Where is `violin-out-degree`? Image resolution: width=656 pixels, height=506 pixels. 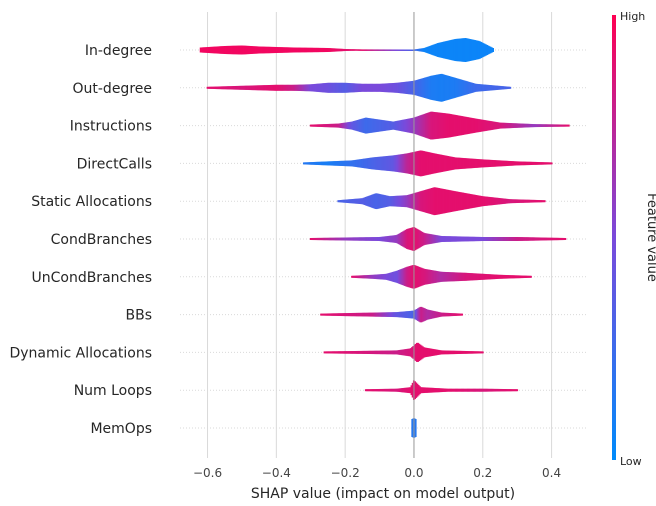 violin-out-degree is located at coordinates (359, 87).